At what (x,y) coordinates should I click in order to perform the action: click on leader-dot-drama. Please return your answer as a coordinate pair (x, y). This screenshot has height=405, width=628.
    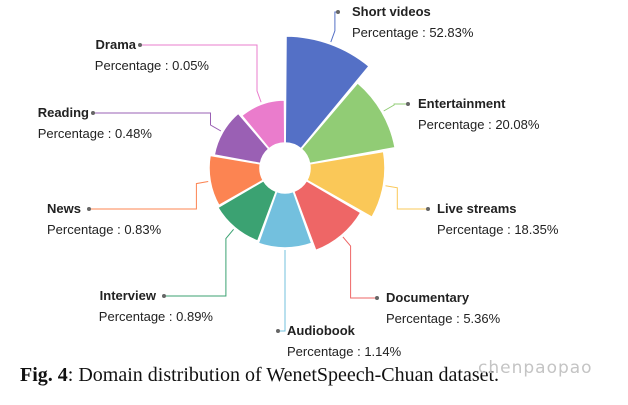
    Looking at the image, I should click on (140, 45).